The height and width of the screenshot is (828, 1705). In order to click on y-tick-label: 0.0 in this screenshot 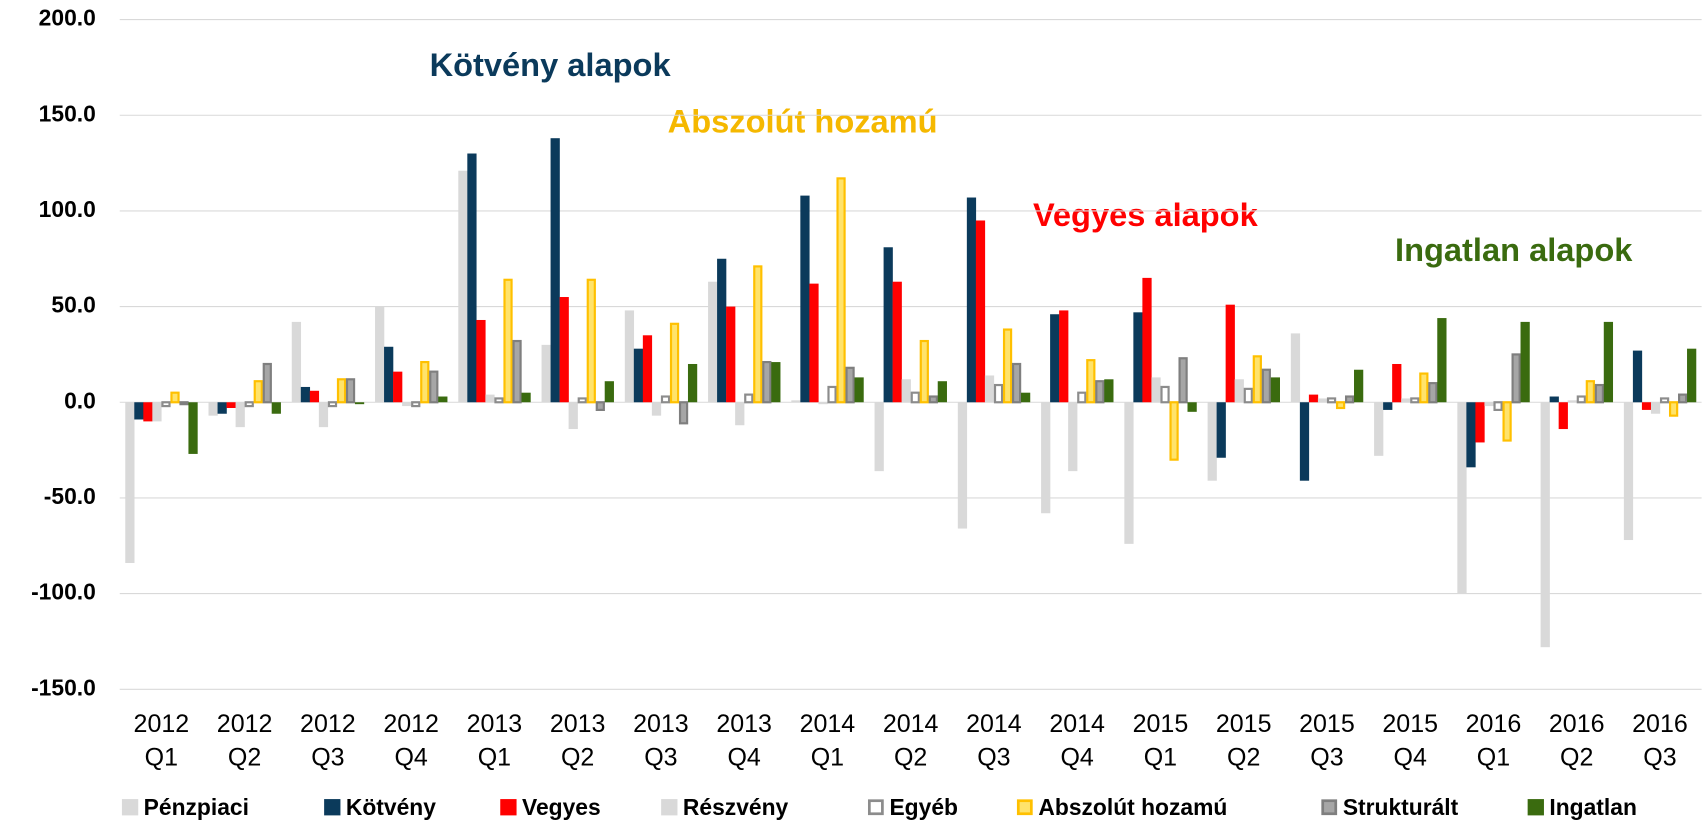, I will do `click(80, 400)`.